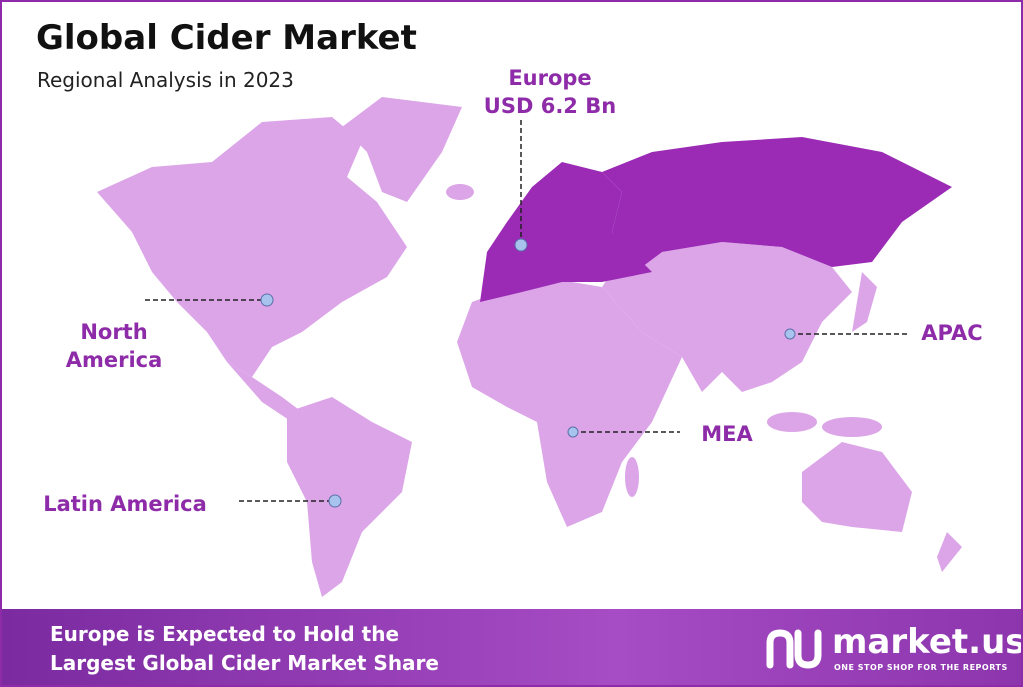 The height and width of the screenshot is (687, 1023). I want to click on iceland, so click(460, 192).